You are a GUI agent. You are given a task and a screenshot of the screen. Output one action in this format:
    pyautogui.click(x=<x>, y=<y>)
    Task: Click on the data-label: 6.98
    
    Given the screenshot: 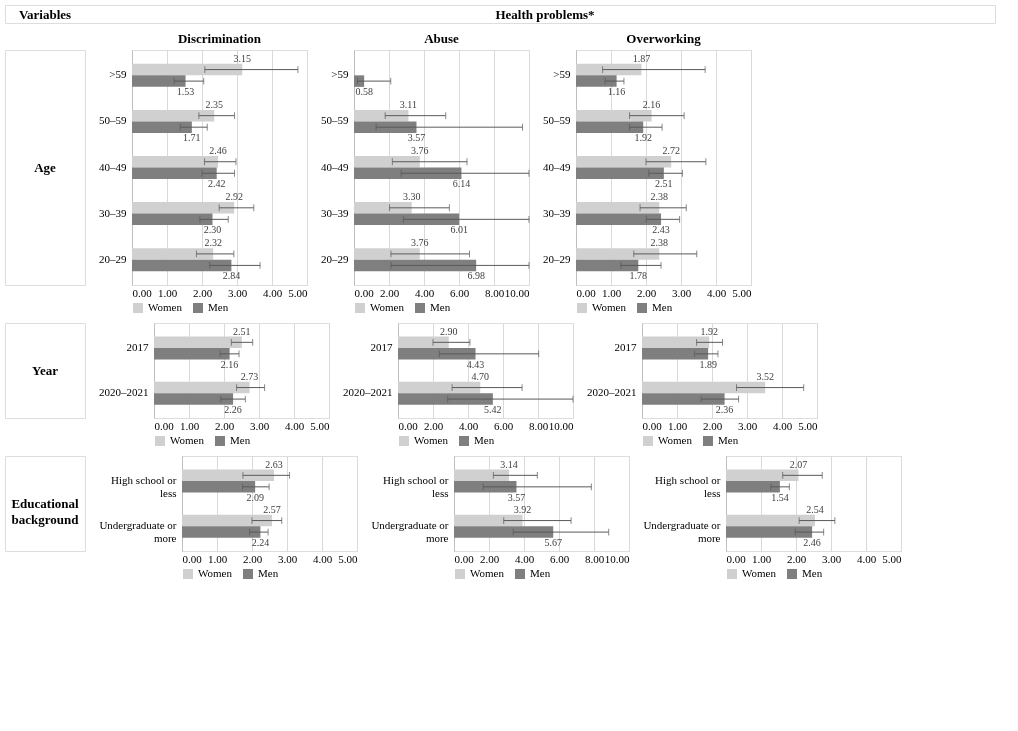 What is the action you would take?
    pyautogui.click(x=476, y=276)
    